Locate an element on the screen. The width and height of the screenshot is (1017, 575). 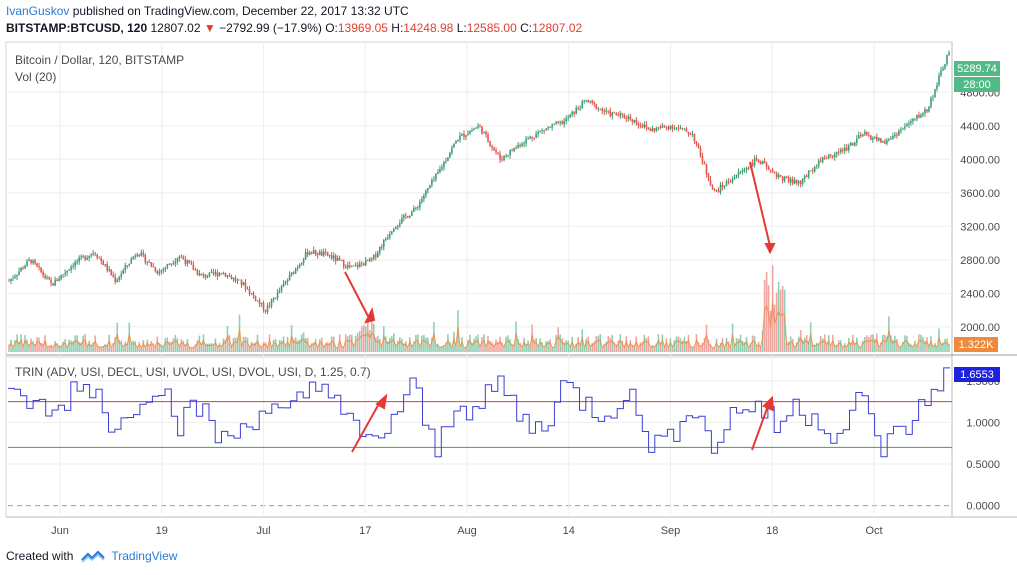
symbol-label: BITSTAMP:BTCUSD, 120 is located at coordinates (77, 28).